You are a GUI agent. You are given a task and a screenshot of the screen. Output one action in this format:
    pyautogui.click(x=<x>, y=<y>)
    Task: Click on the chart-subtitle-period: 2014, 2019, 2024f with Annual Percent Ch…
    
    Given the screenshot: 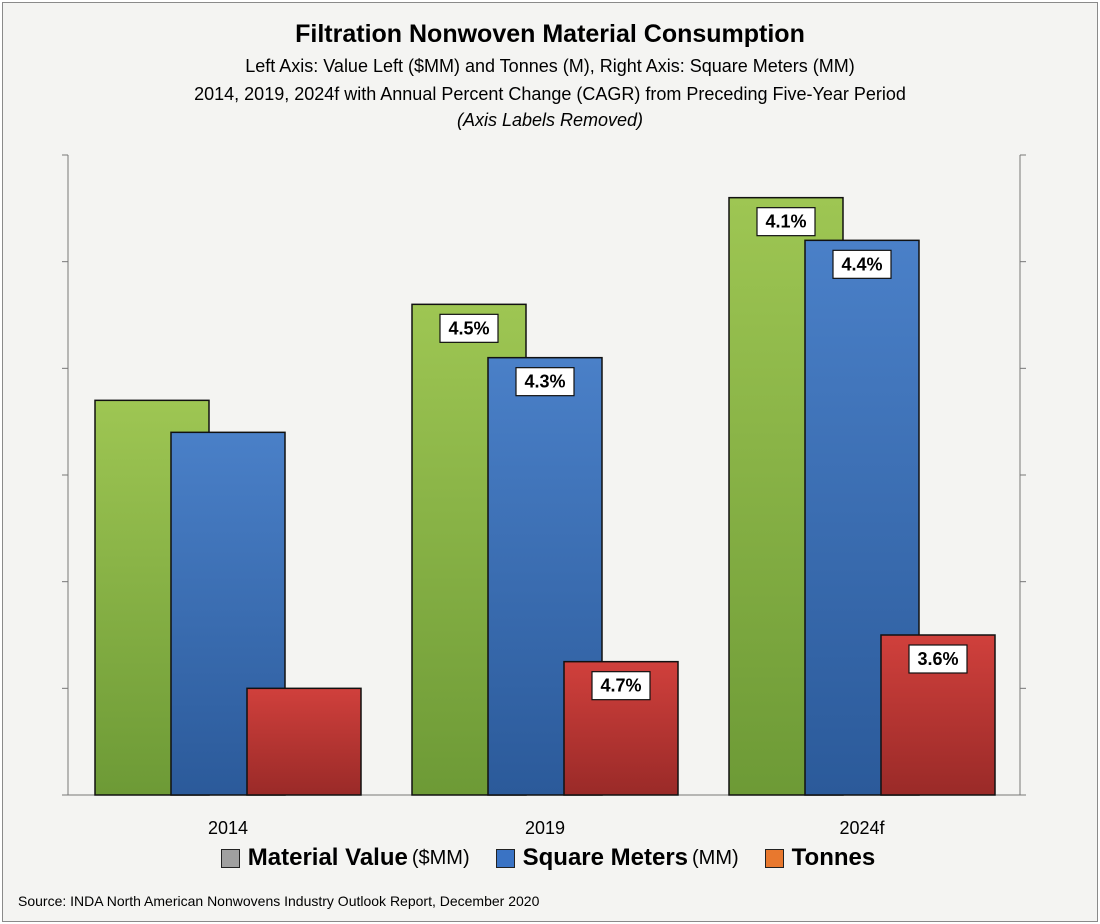 What is the action you would take?
    pyautogui.click(x=550, y=94)
    